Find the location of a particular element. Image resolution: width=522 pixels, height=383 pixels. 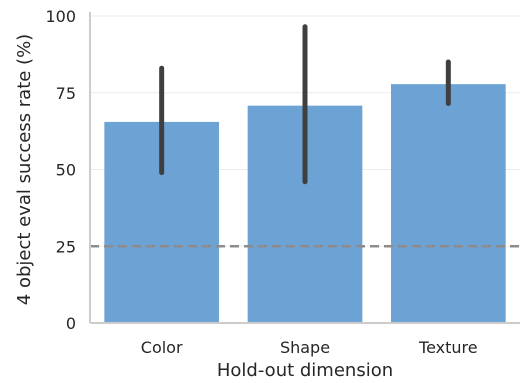

y-tick-label: 50 is located at coordinates (66, 170).